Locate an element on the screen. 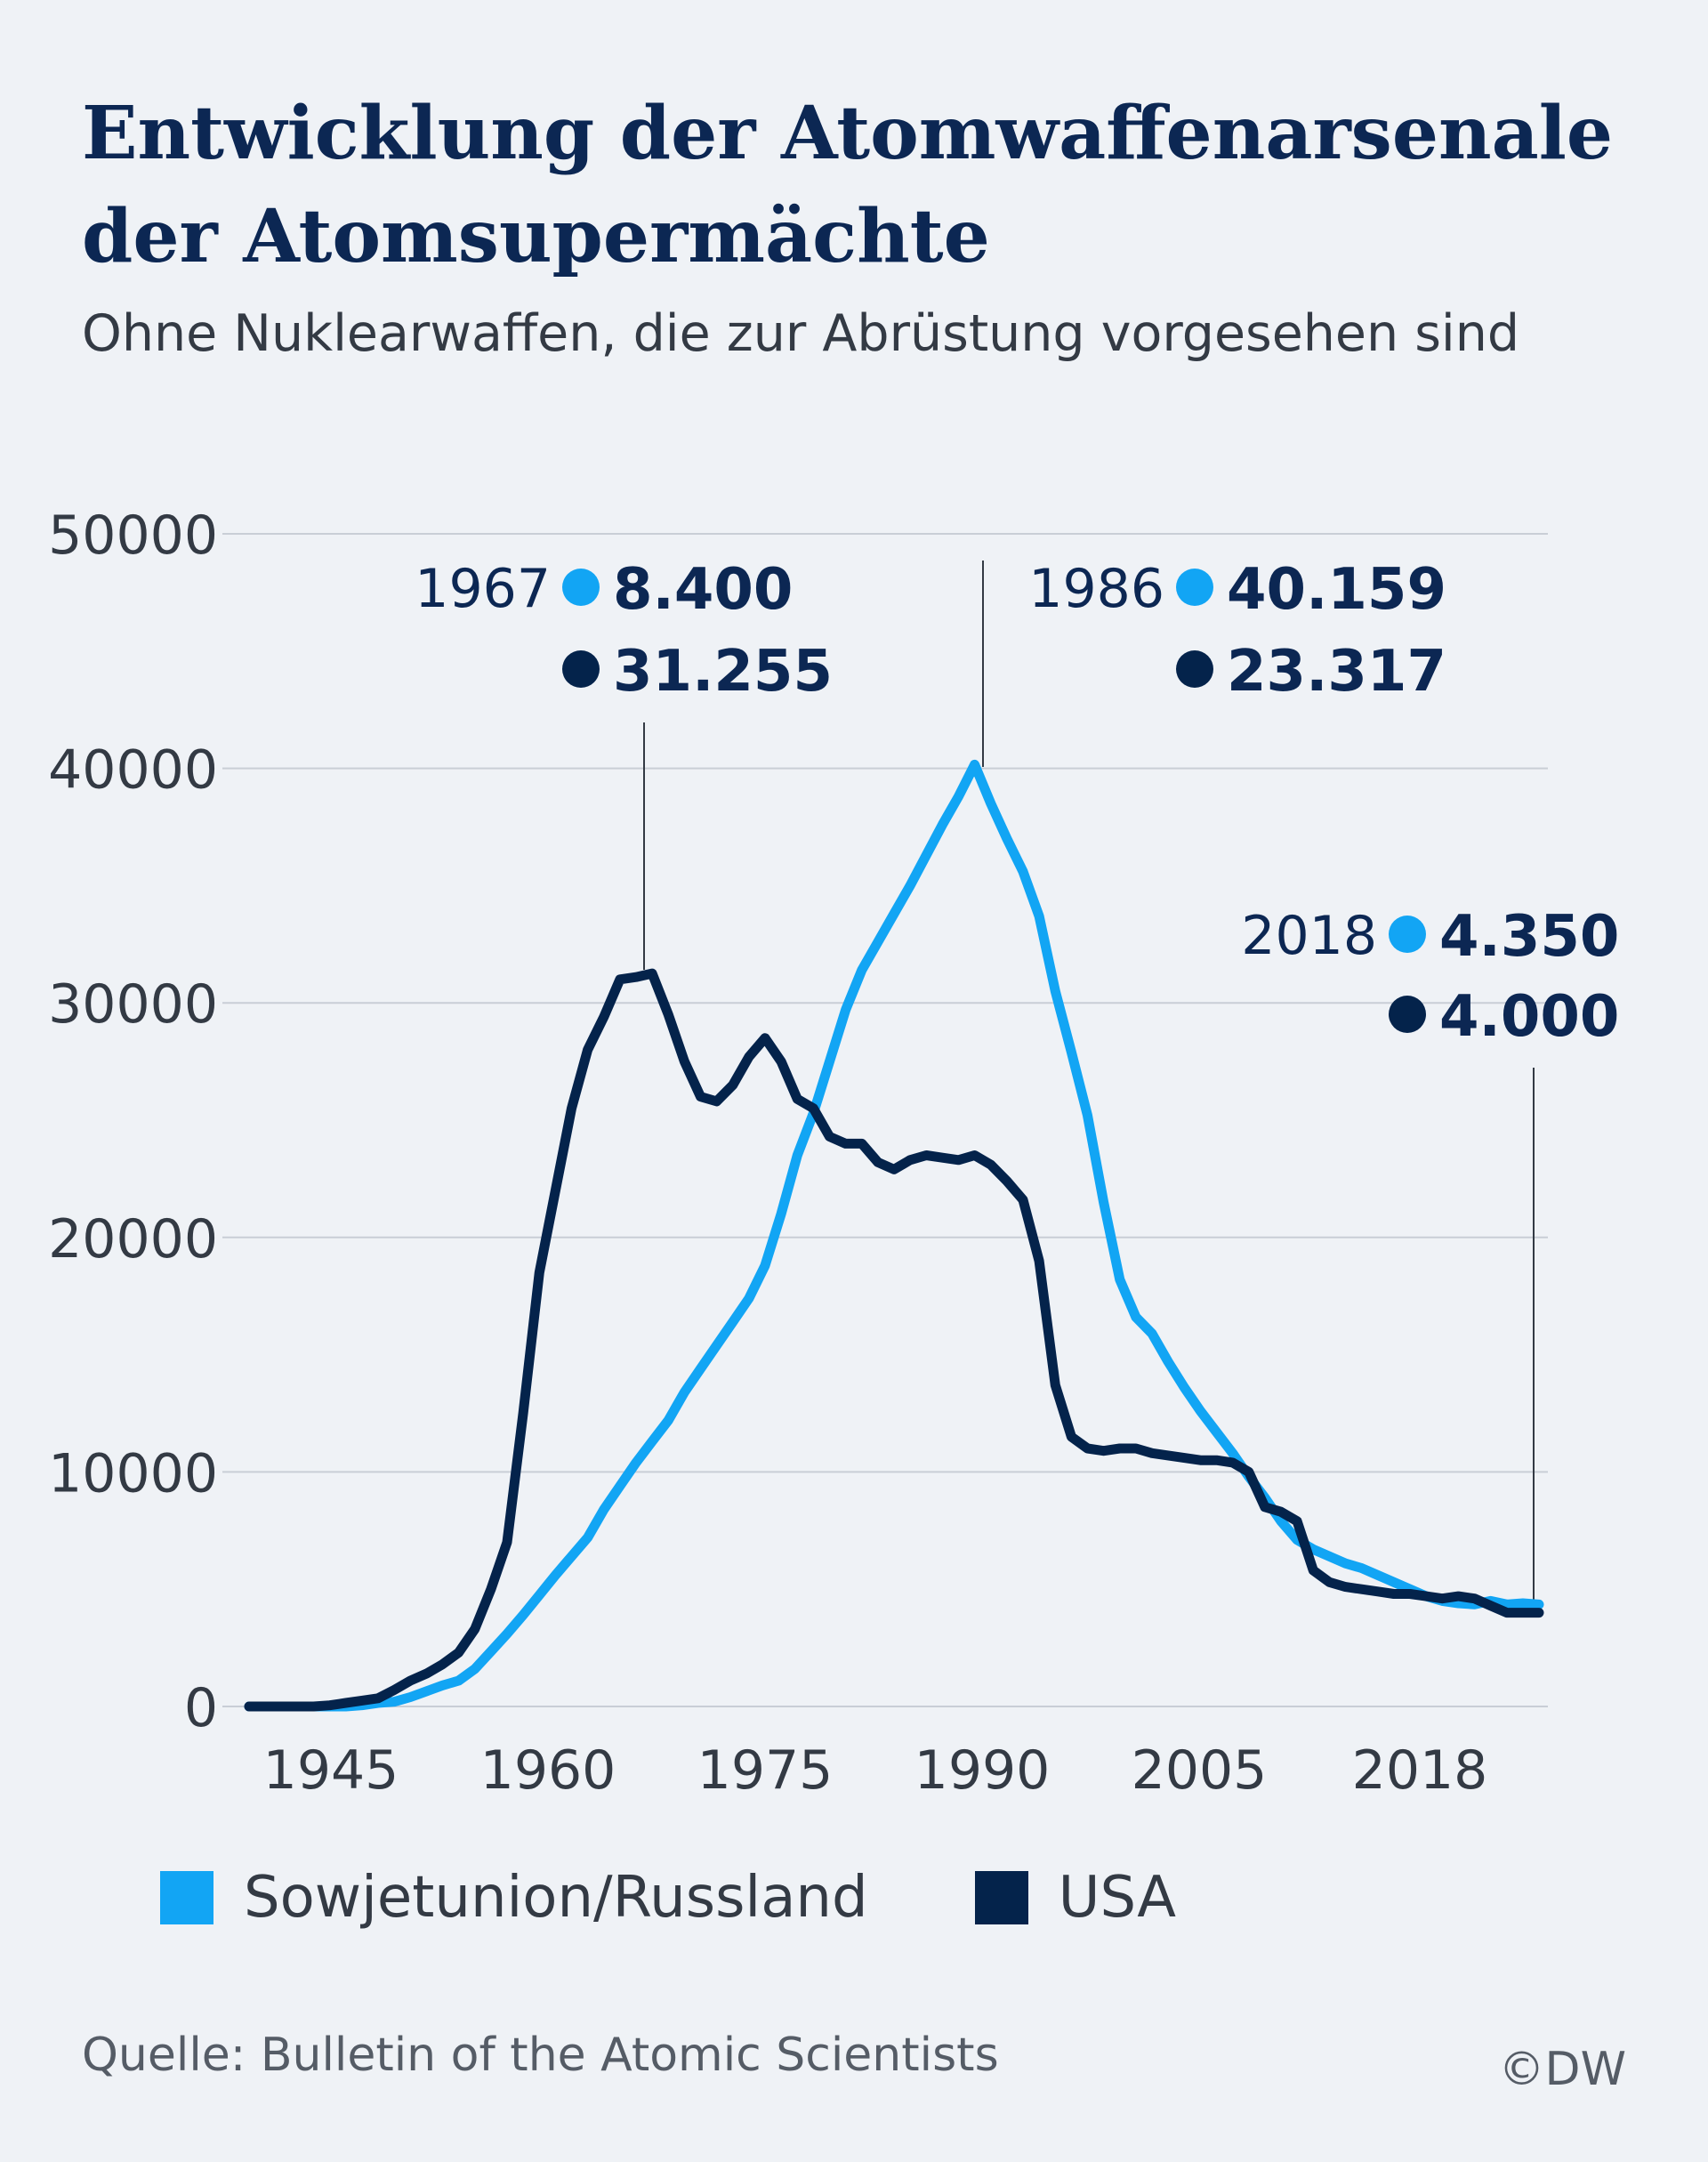 The image size is (1708, 2162). chart-title-line-1: Entwicklung der Atomwaffenarsenale is located at coordinates (848, 133).